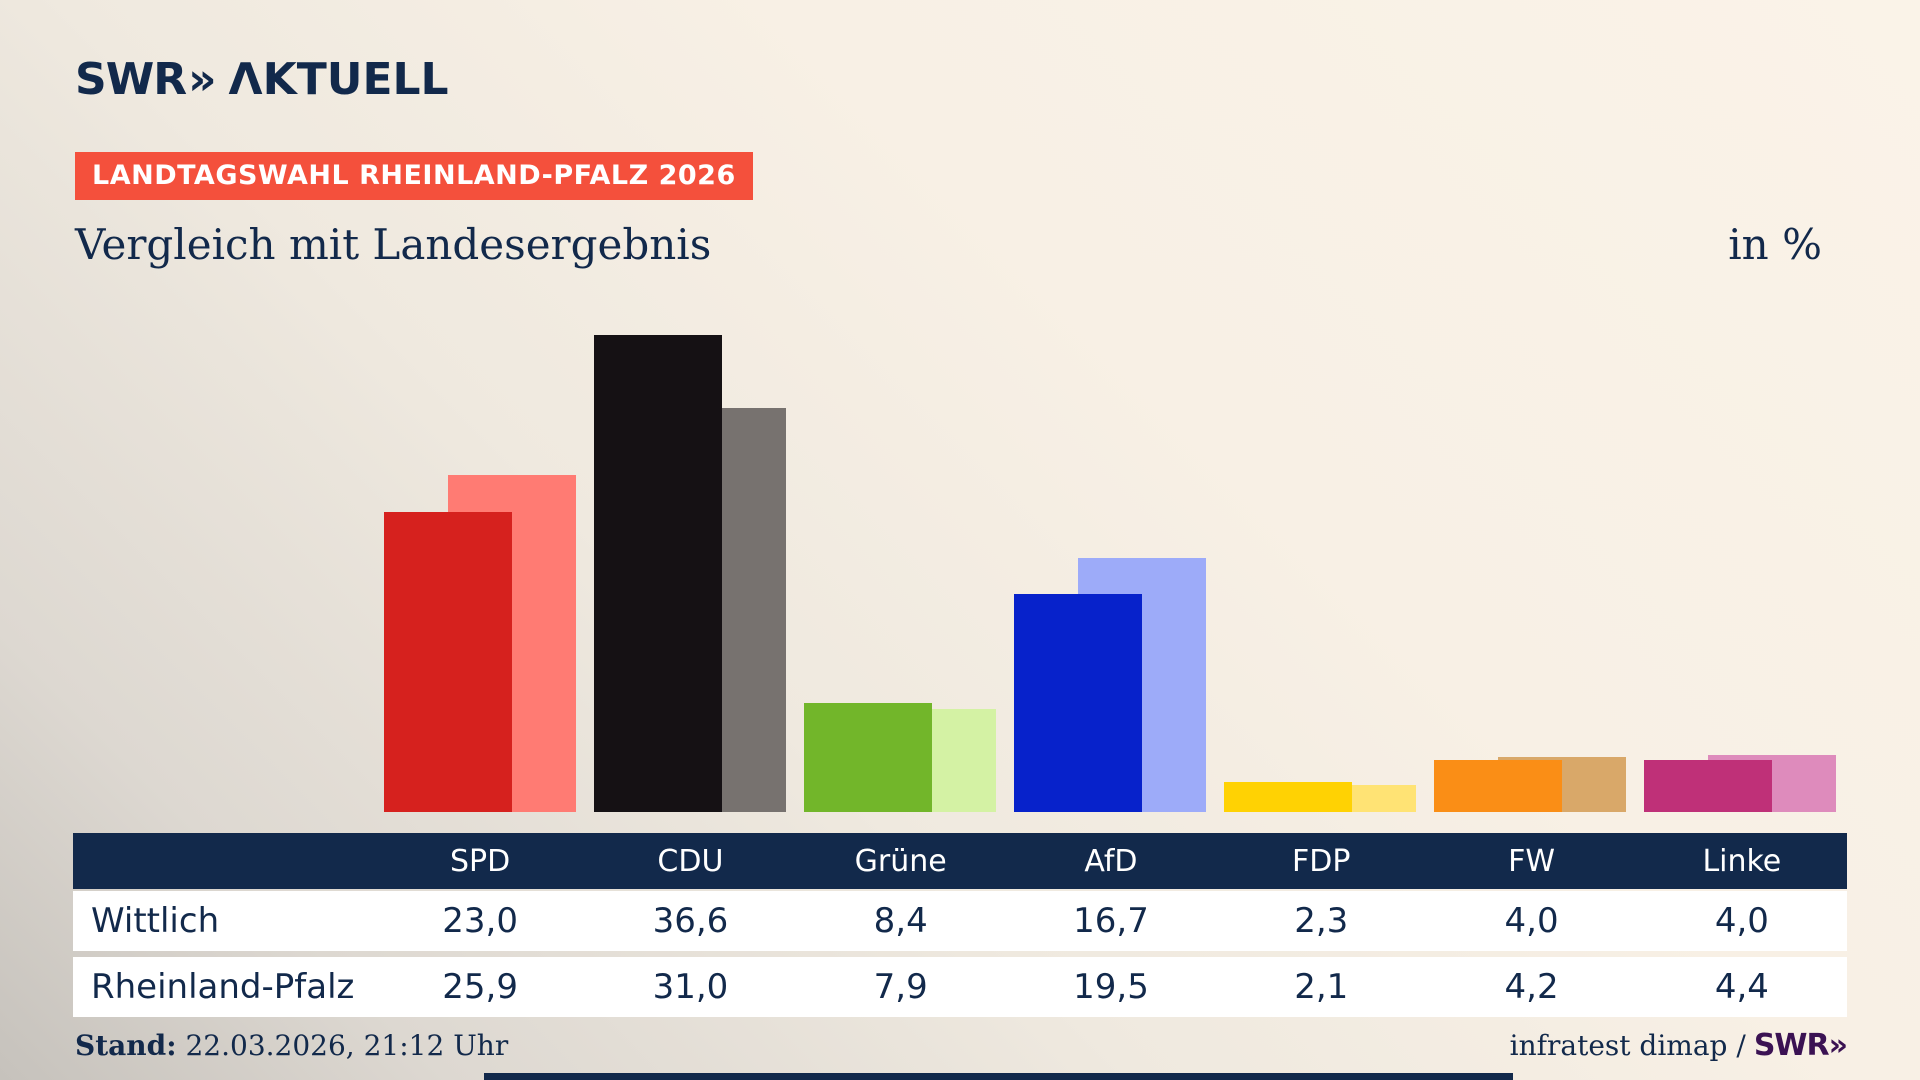 Image resolution: width=1920 pixels, height=1080 pixels. Describe the element at coordinates (960, 987) in the screenshot. I see `table-row-rheinland-pfalz: Rheinland-Pfalz 25,9 31,0 7,9 19,5 2,1 4,2 4,4` at that location.